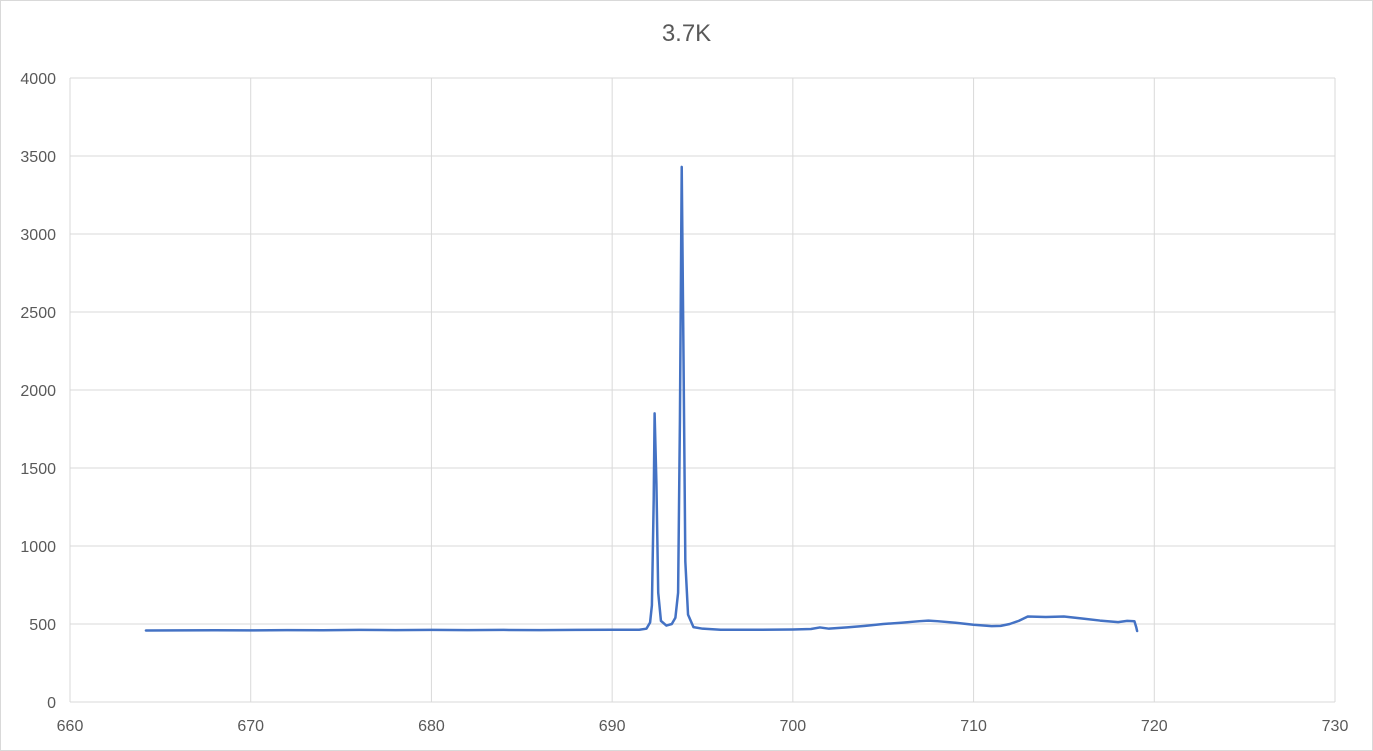  Describe the element at coordinates (686, 33) in the screenshot. I see `chart-title: 3.7K` at that location.